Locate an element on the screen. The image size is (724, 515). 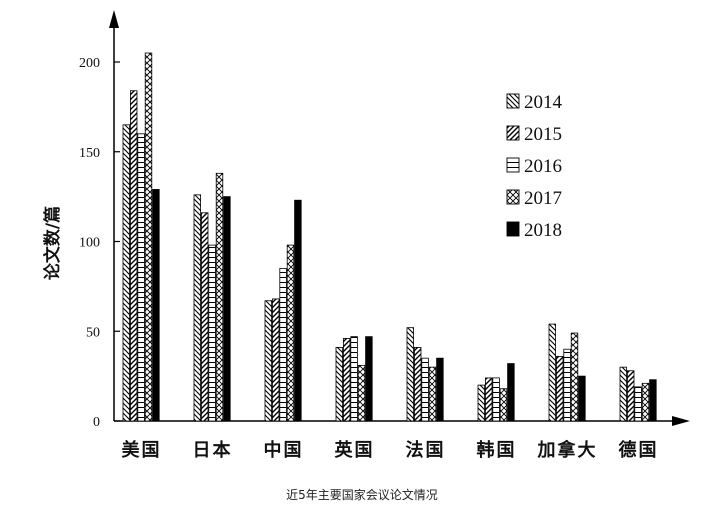
y-axis-label: 论文数/篇 is located at coordinates (52, 243).